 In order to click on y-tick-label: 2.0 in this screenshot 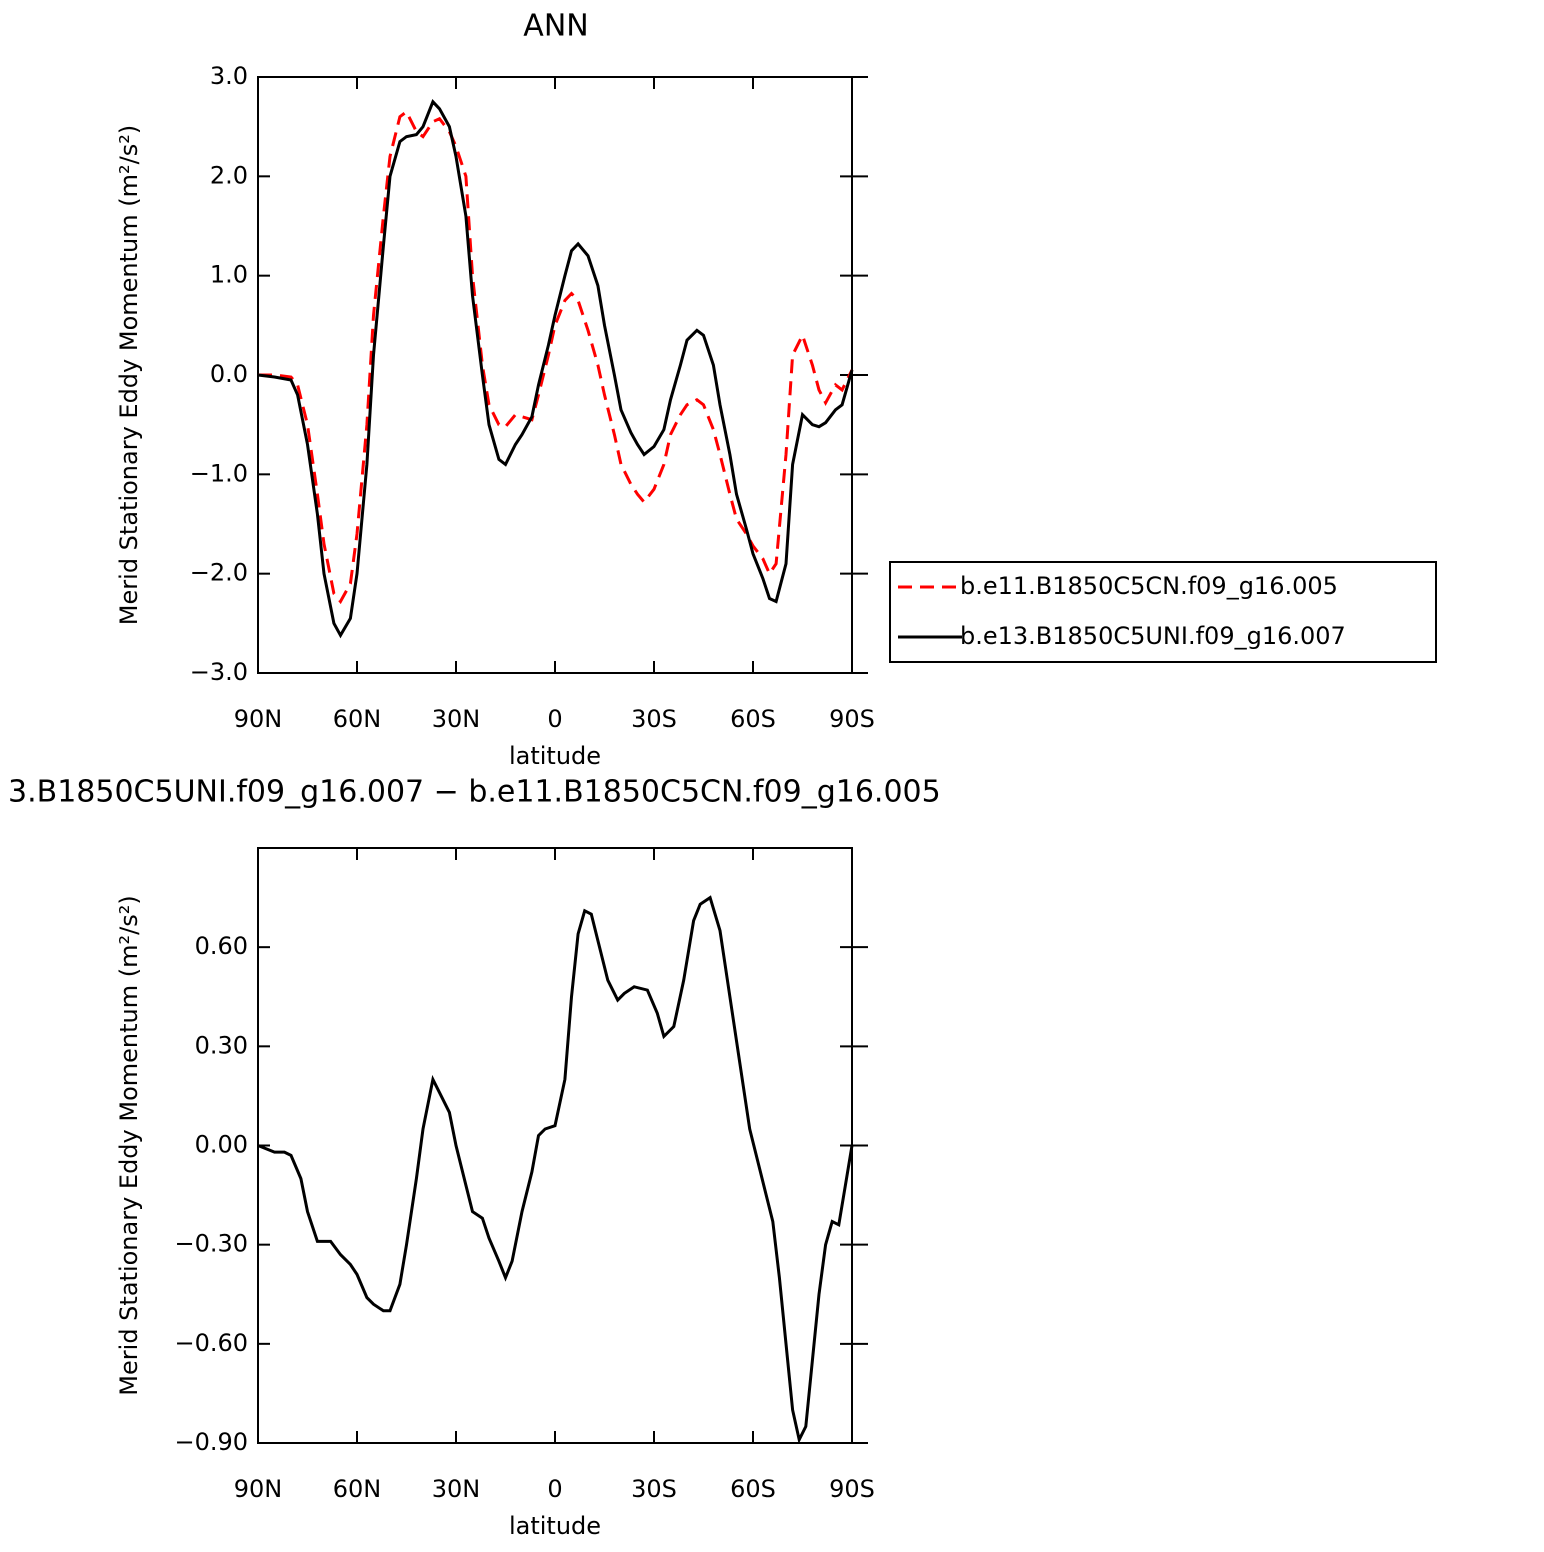, I will do `click(229, 175)`.